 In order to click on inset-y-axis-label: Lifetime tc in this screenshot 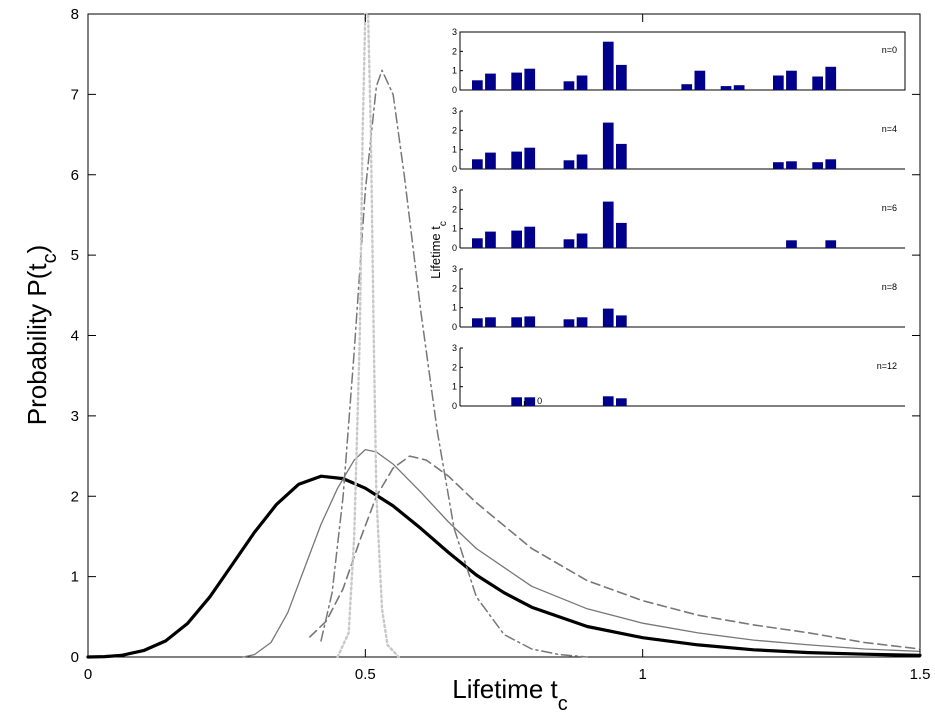, I will do `click(438, 250)`.